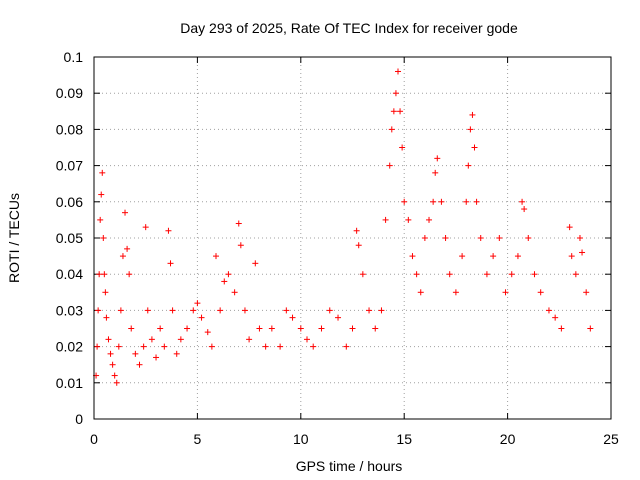 The image size is (640, 480). What do you see at coordinates (349, 466) in the screenshot?
I see `x-axis-label: GPS time / hours` at bounding box center [349, 466].